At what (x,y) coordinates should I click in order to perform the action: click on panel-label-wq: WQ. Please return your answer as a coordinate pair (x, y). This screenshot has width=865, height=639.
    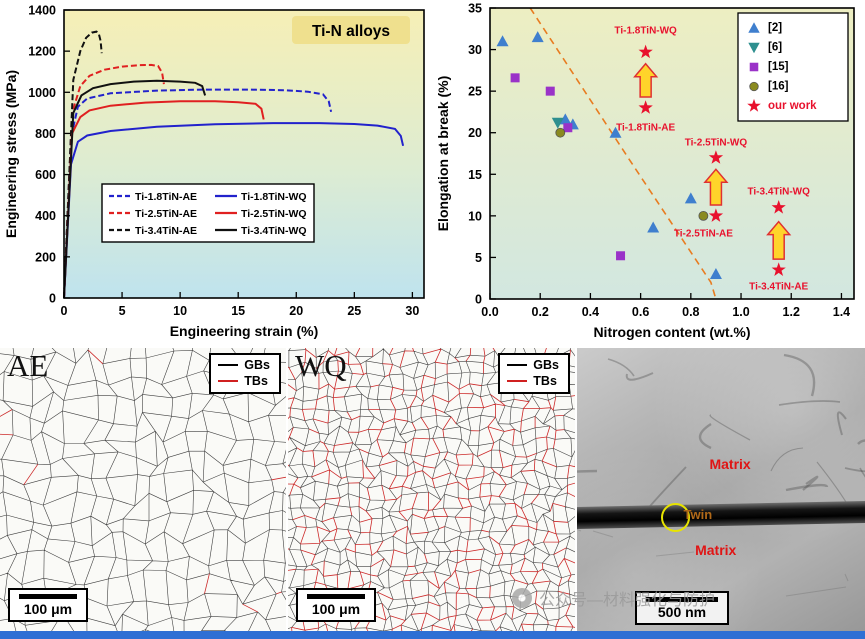
    Looking at the image, I should click on (321, 365).